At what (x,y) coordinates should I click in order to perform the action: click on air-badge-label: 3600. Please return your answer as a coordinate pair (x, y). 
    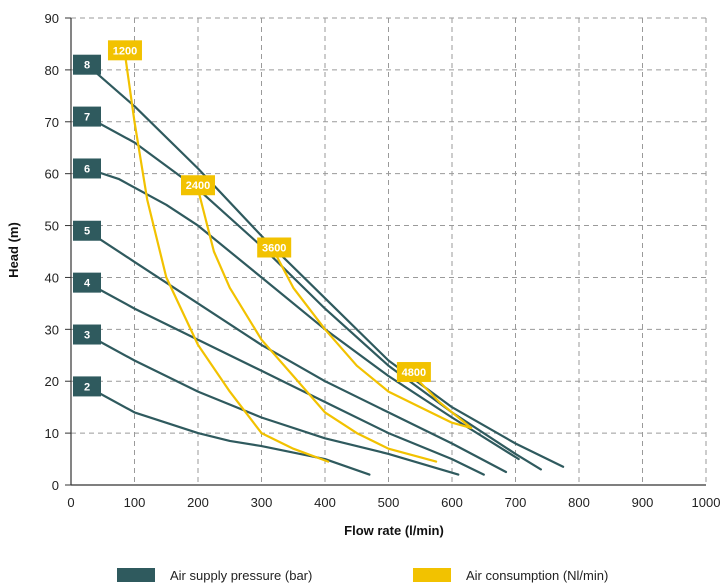
    Looking at the image, I should click on (274, 249).